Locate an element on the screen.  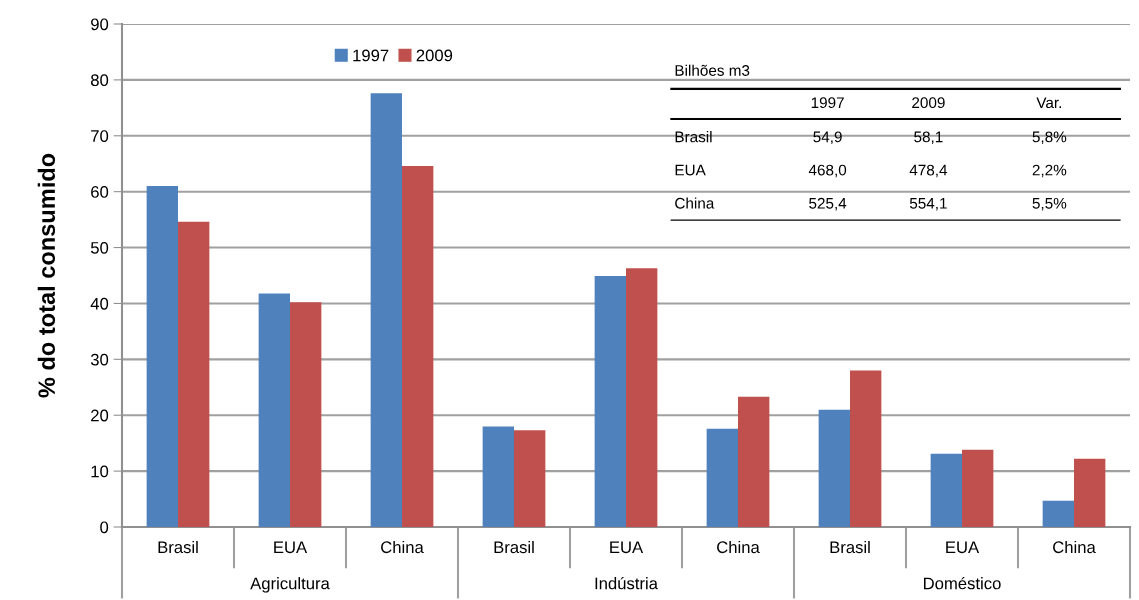
annotation: Brasil is located at coordinates (693, 137).